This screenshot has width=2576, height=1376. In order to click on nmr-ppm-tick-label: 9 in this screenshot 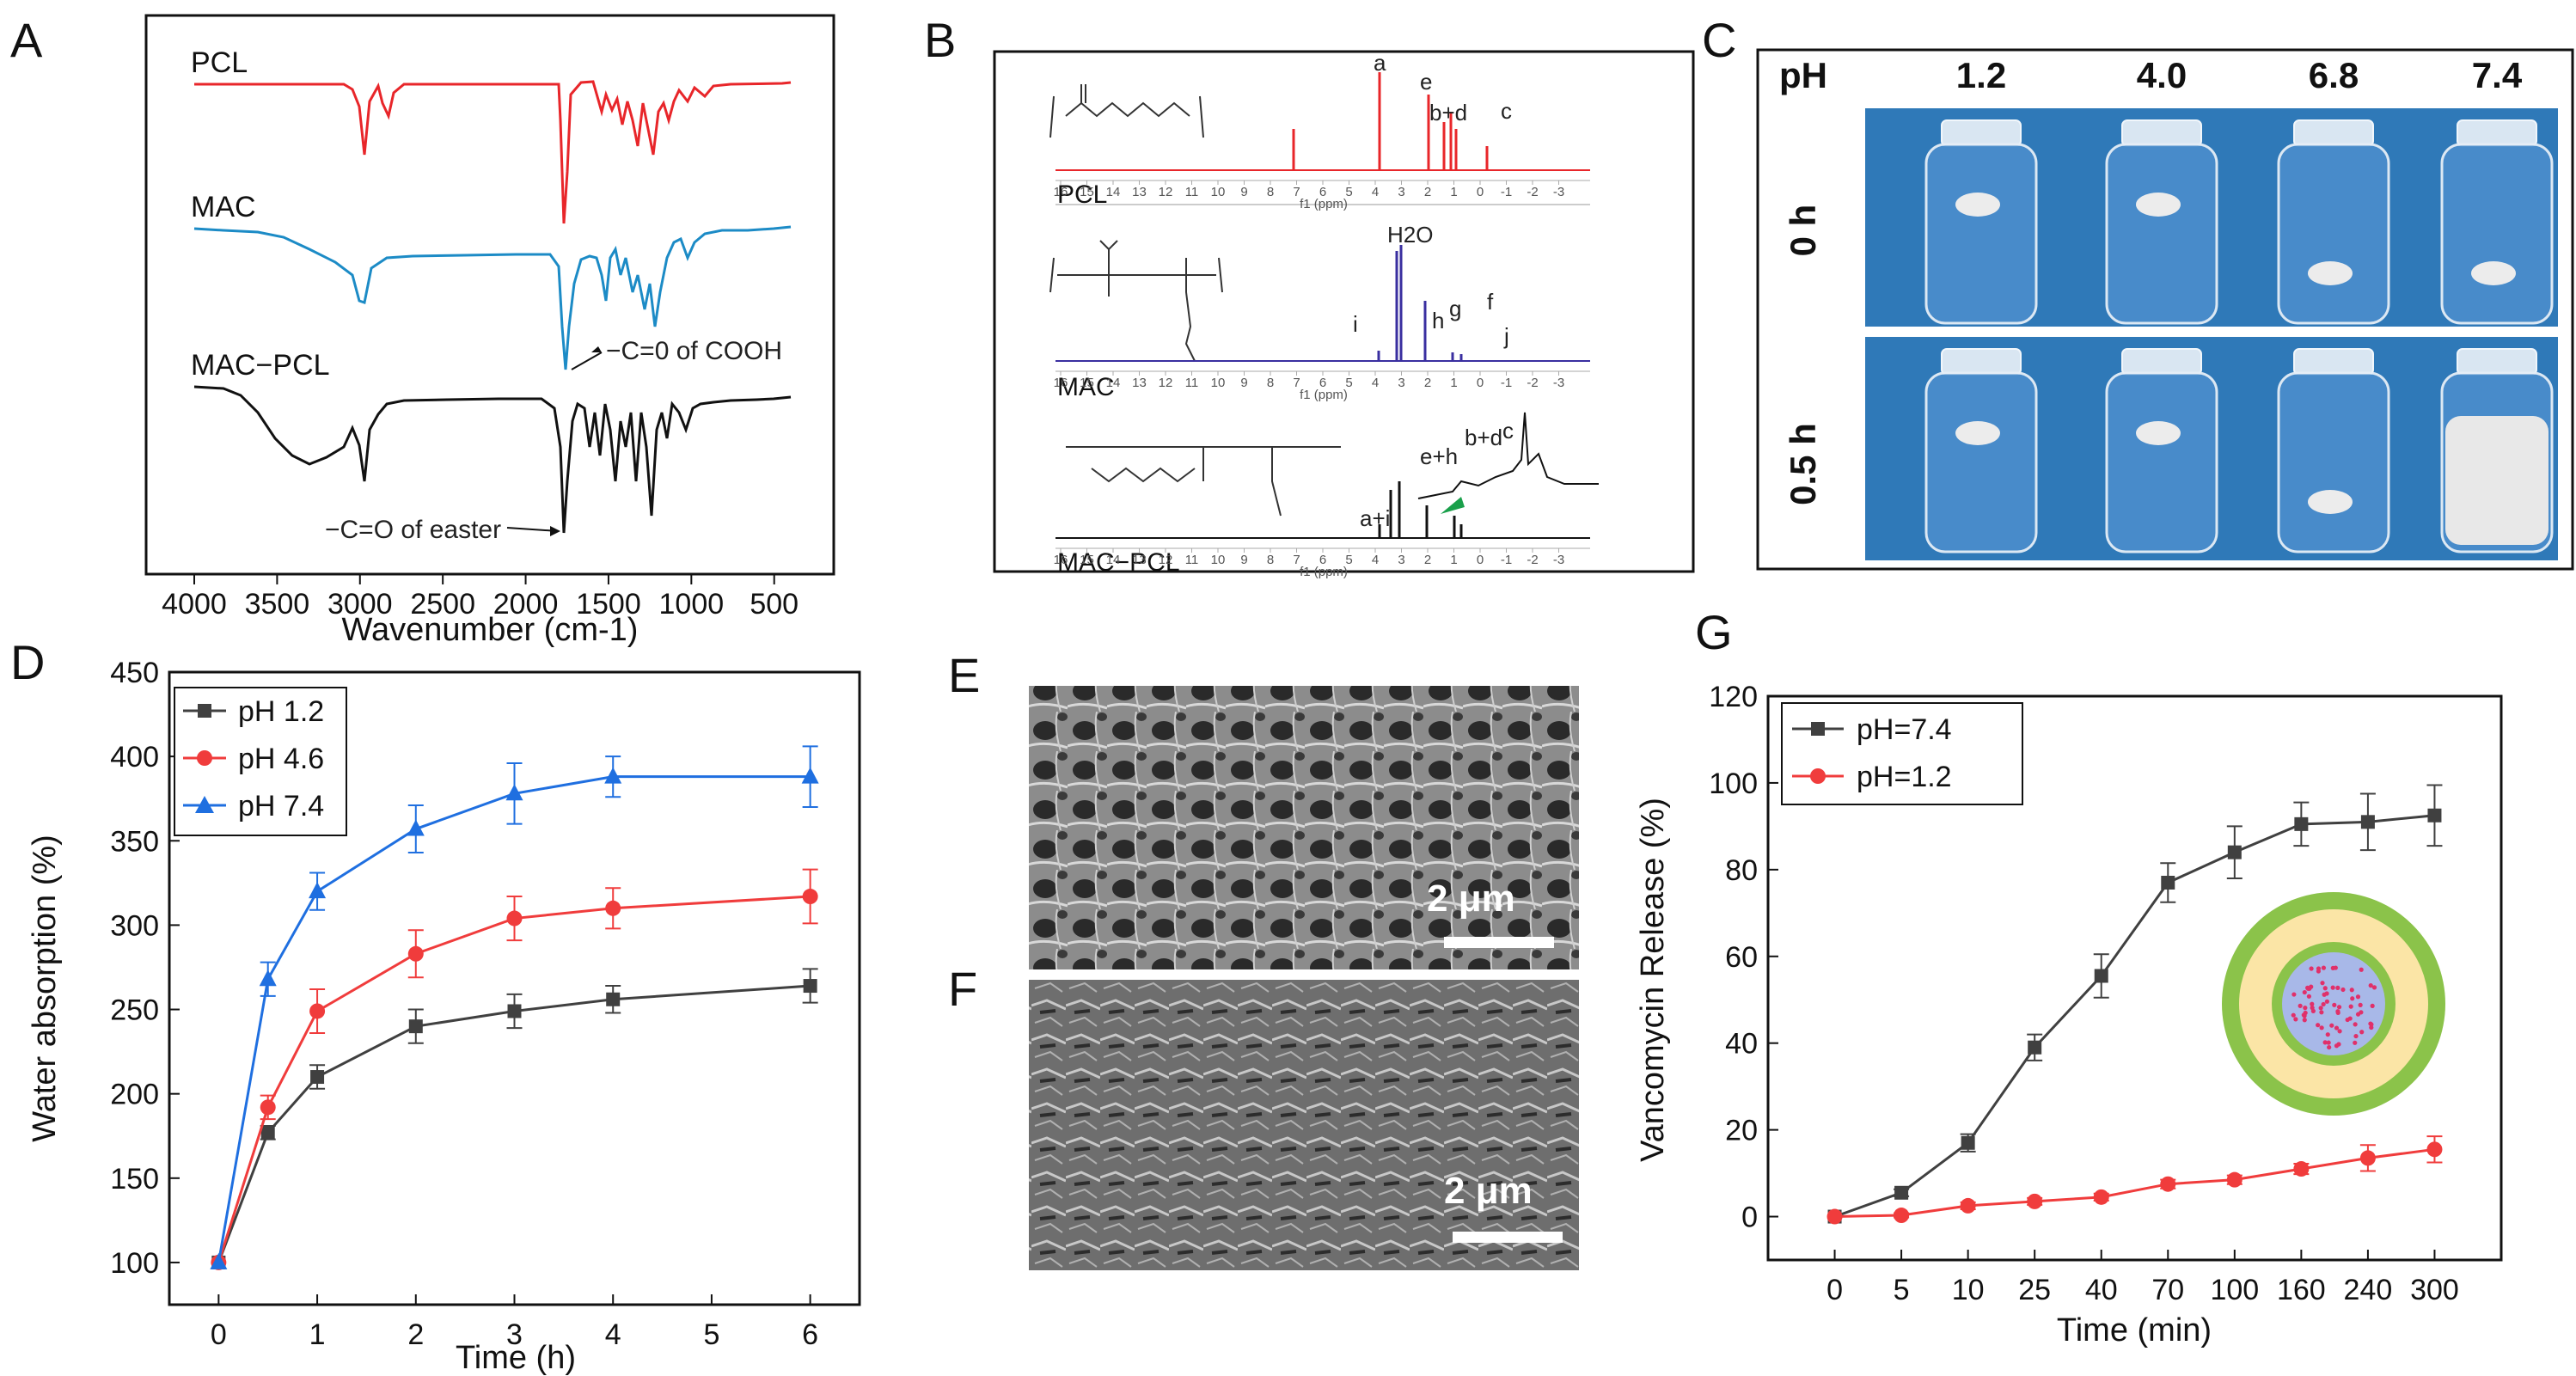, I will do `click(1243, 560)`.